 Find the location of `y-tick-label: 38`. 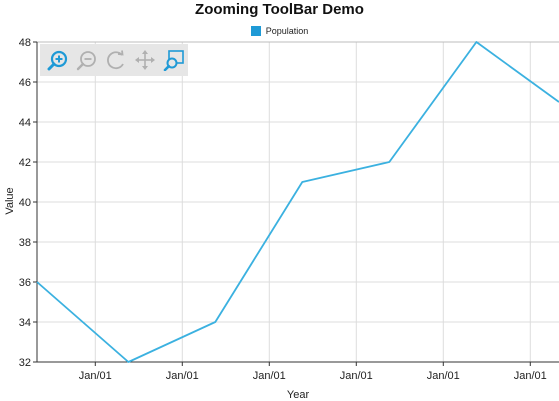

y-tick-label: 38 is located at coordinates (25, 243).